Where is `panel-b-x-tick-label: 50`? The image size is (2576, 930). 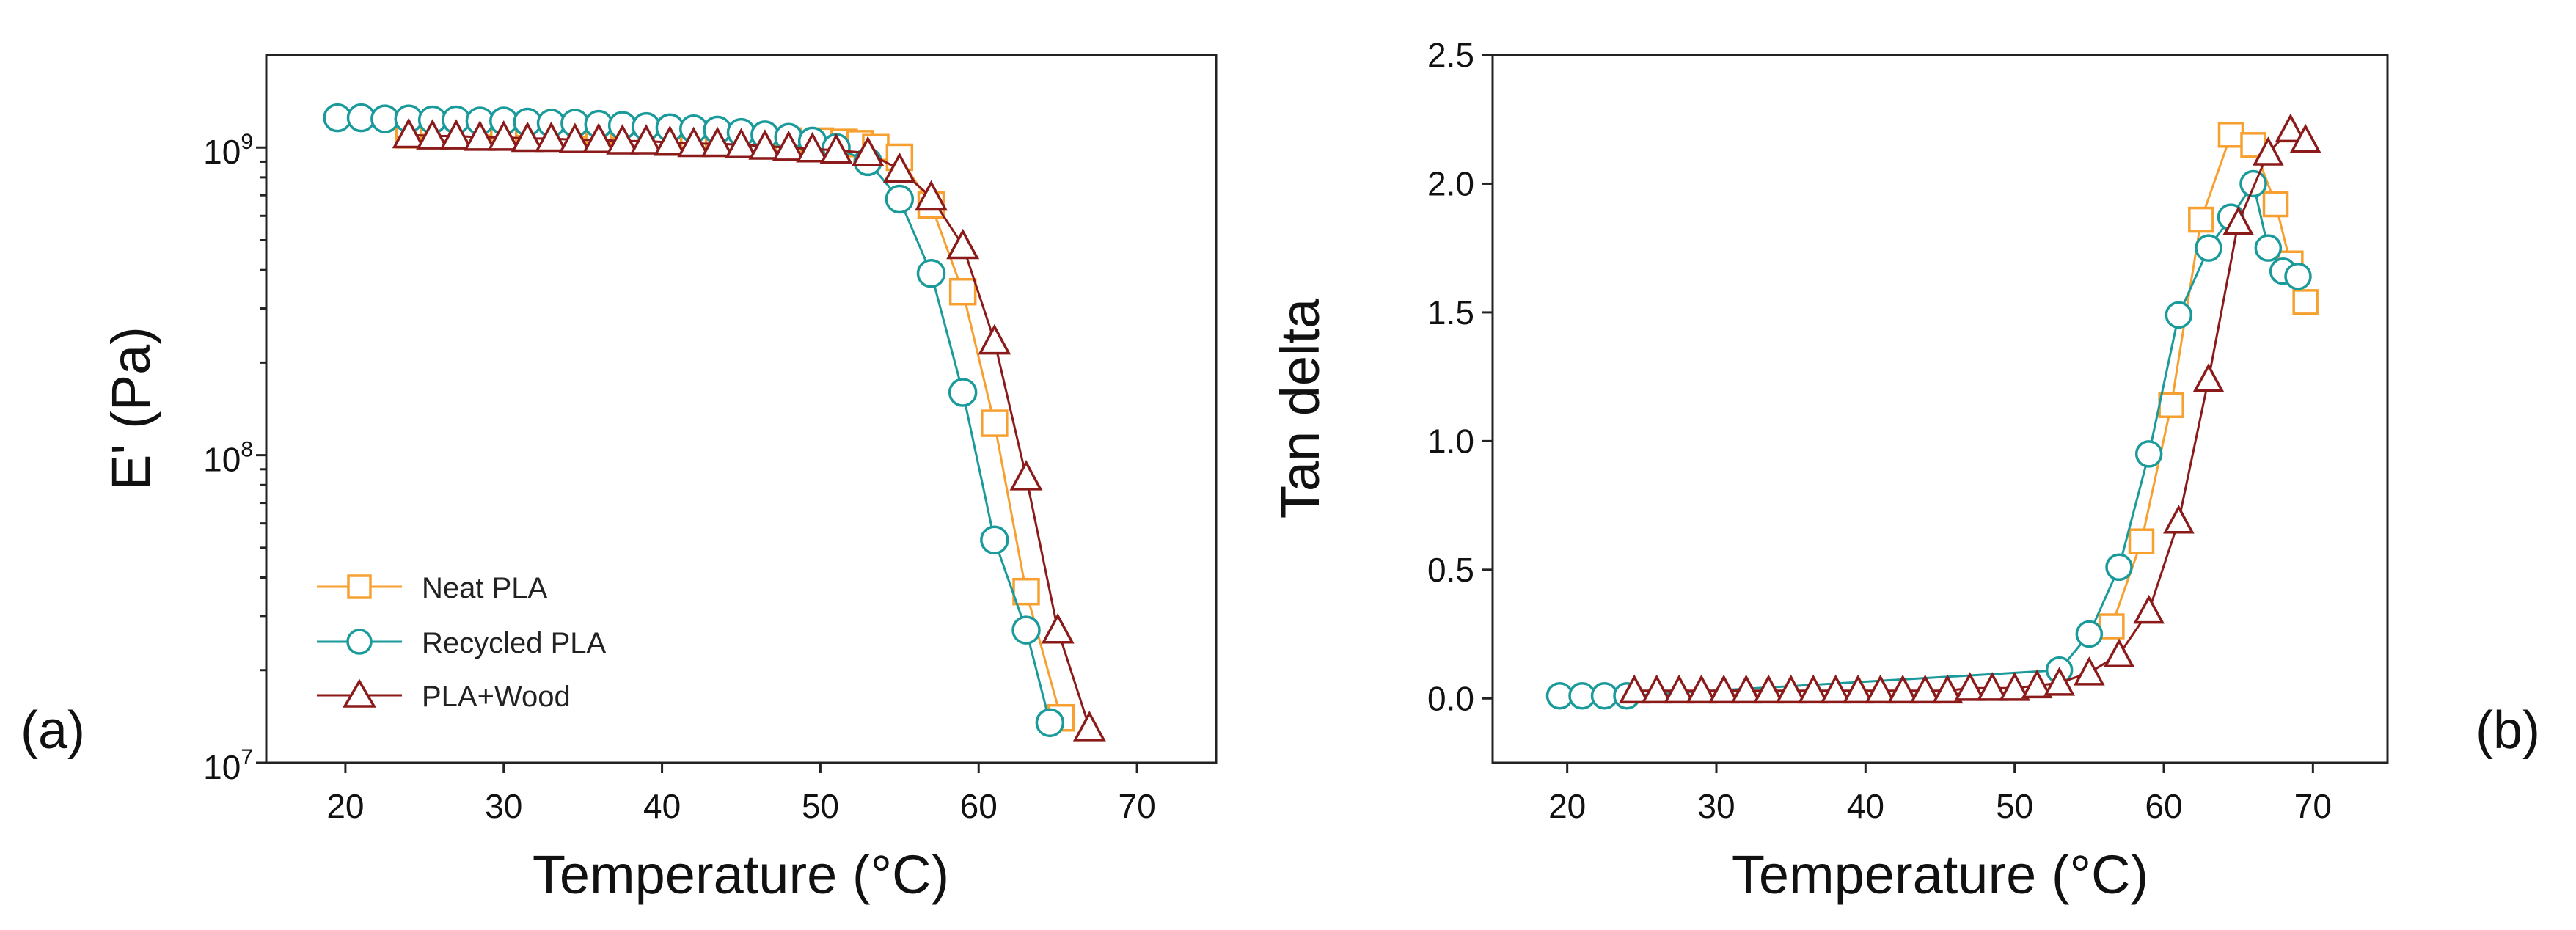 panel-b-x-tick-label: 50 is located at coordinates (2014, 806).